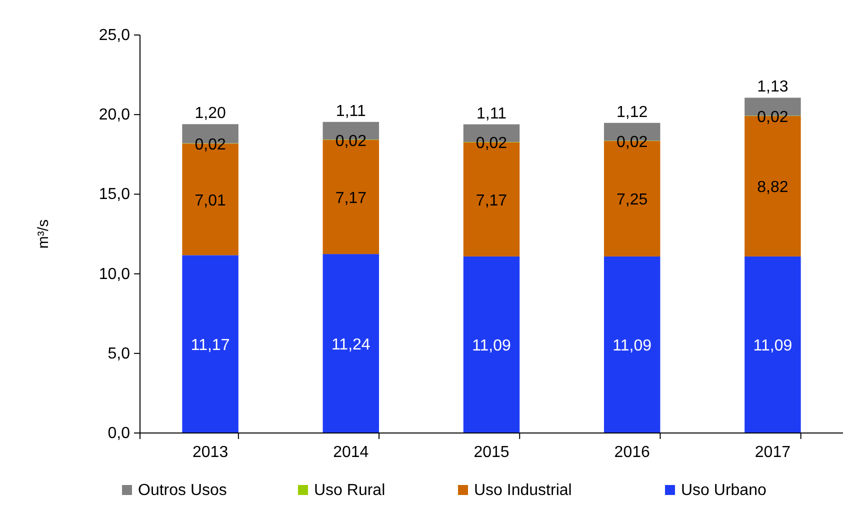 This screenshot has height=509, width=863. Describe the element at coordinates (632, 200) in the screenshot. I see `data-label: 7,25` at that location.